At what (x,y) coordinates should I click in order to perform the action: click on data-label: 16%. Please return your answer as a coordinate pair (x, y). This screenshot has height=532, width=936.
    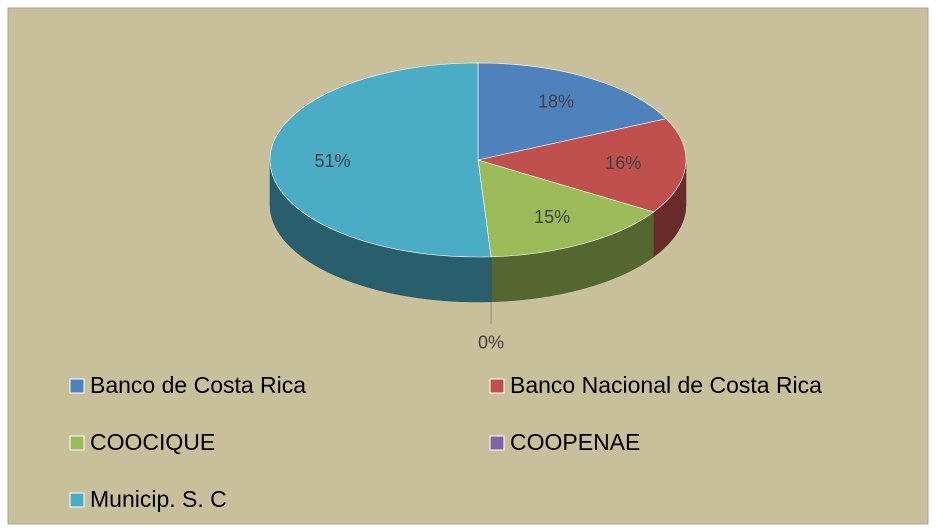
    Looking at the image, I should click on (623, 163).